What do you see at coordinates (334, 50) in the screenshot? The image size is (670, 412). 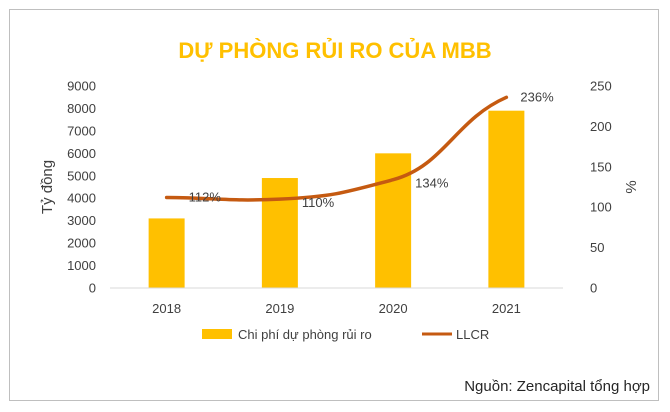 I see `chart-title: DỰ PHÒNG RỦI RO CỦA MBB` at bounding box center [334, 50].